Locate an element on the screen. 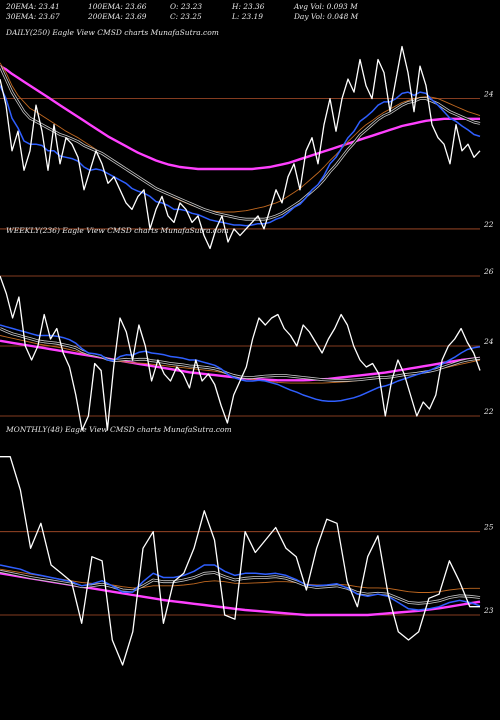 This screenshot has height=720, width=500. tick-label-p1-0: 24 is located at coordinates (488, 94).